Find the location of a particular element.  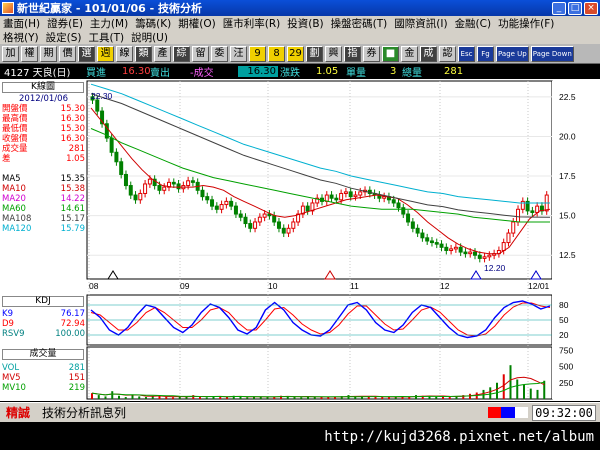

toolbar-button: Fg is located at coordinates (485, 53).